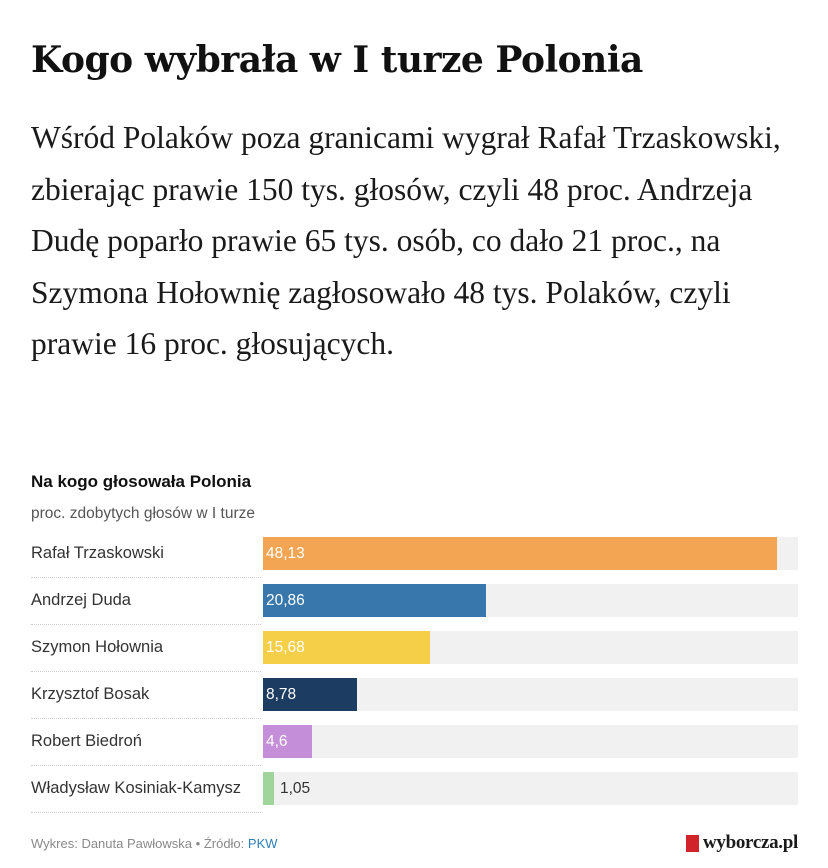  I want to click on source-label: Źródło:, so click(224, 843).